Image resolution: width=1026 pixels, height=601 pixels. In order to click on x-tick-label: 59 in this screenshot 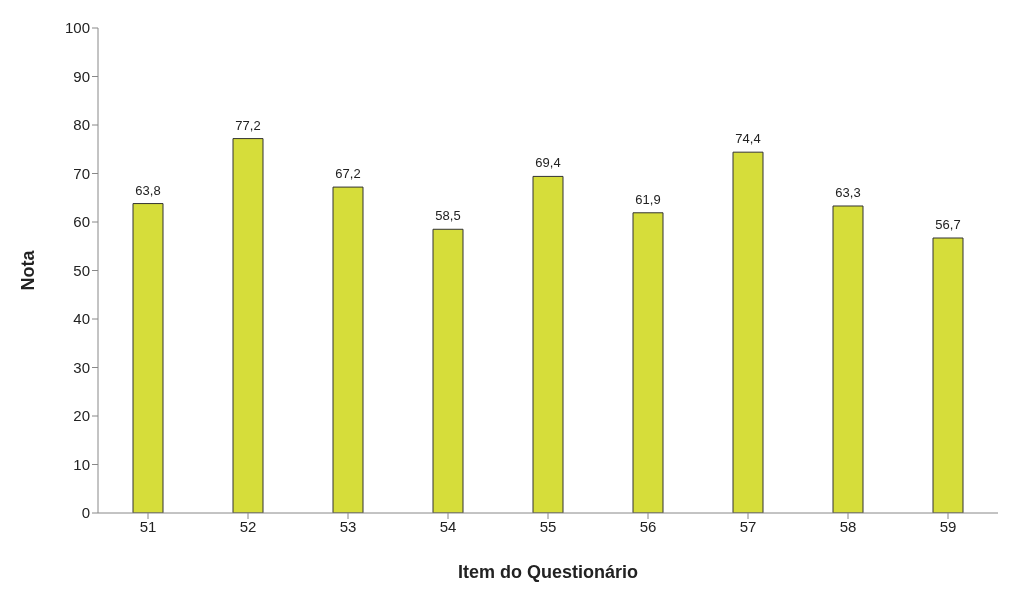, I will do `click(948, 526)`.